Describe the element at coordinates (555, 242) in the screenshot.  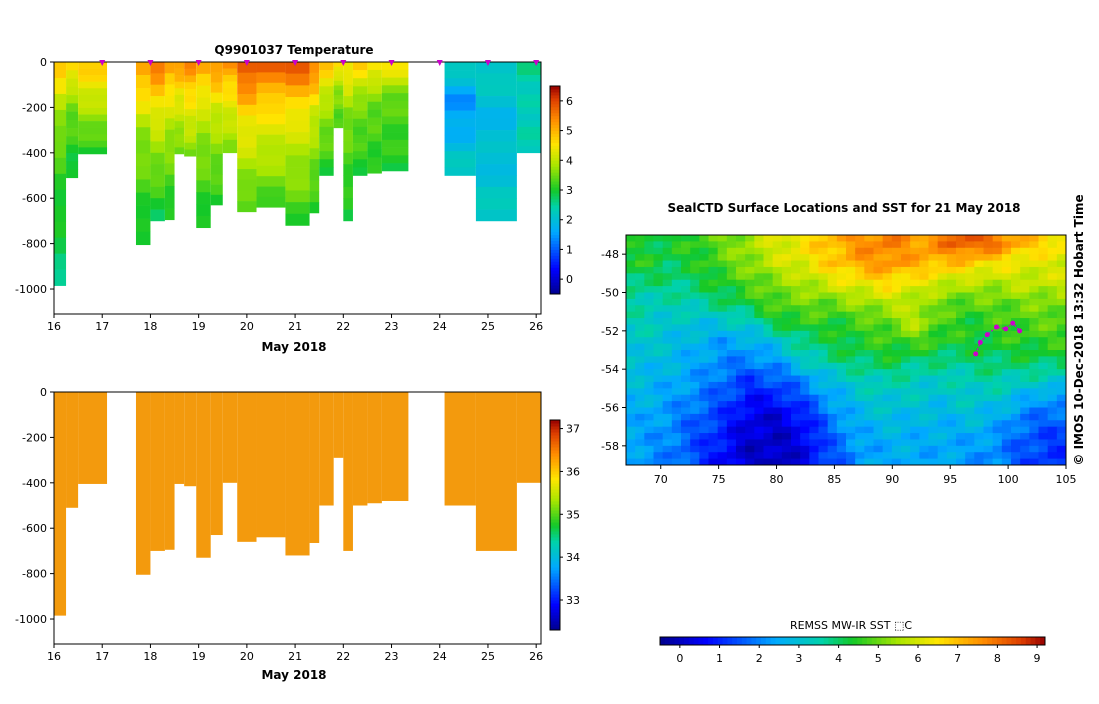
I see `temperature-colorbar-swatch` at that location.